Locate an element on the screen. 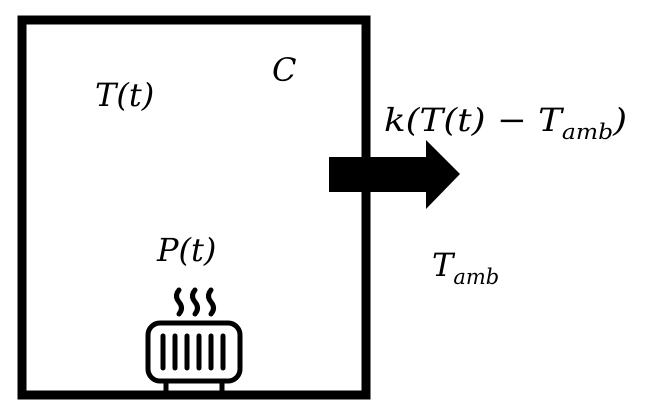 Image resolution: width=650 pixels, height=403 pixels. heat-flux-subscript: amb is located at coordinates (587, 132).